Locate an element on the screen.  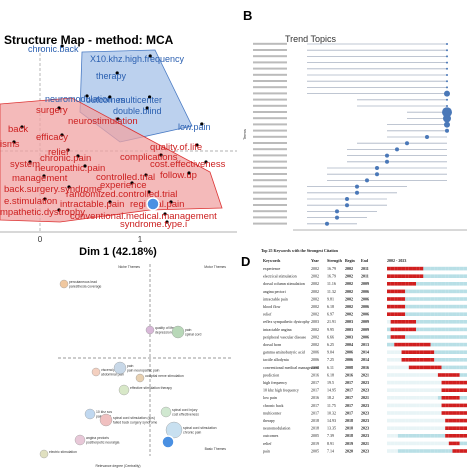
burst-cell: prediction is located at coordinates (271, 374).